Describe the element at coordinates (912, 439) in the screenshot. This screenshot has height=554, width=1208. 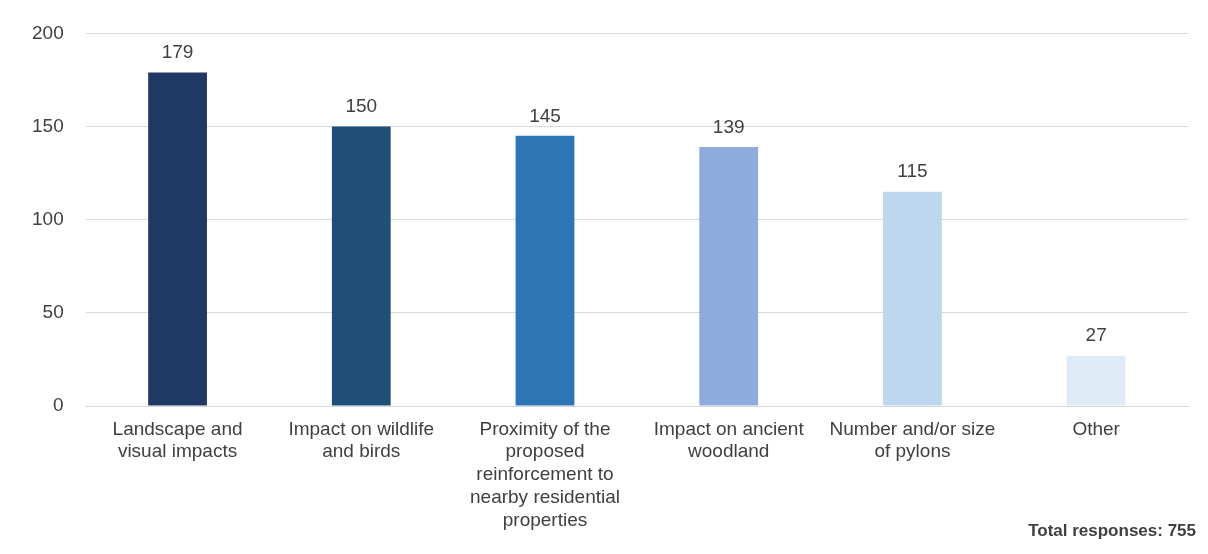
I see `x-tick-label: Number and/or size of pylons` at that location.